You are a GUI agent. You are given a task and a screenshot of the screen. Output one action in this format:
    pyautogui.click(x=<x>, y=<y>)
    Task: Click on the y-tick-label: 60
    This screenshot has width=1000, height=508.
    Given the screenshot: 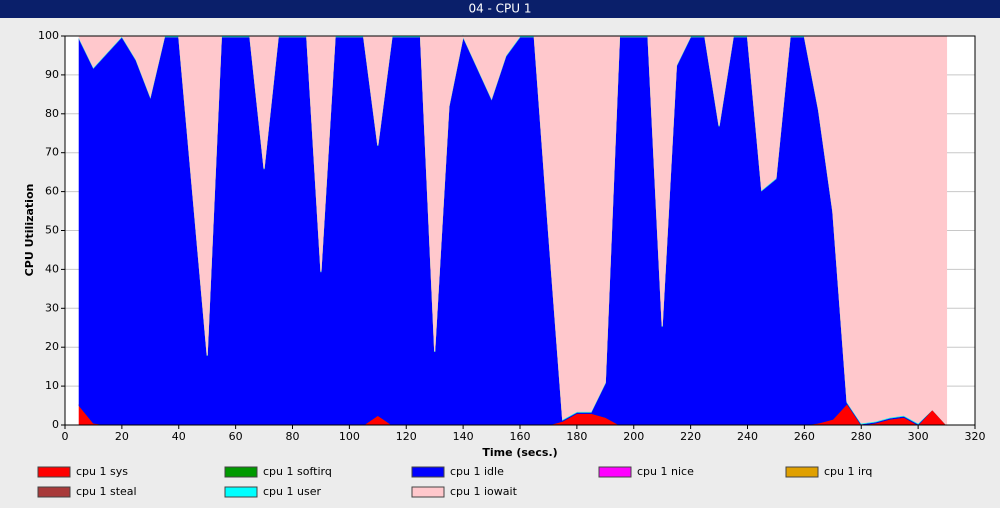 What is the action you would take?
    pyautogui.click(x=52, y=191)
    